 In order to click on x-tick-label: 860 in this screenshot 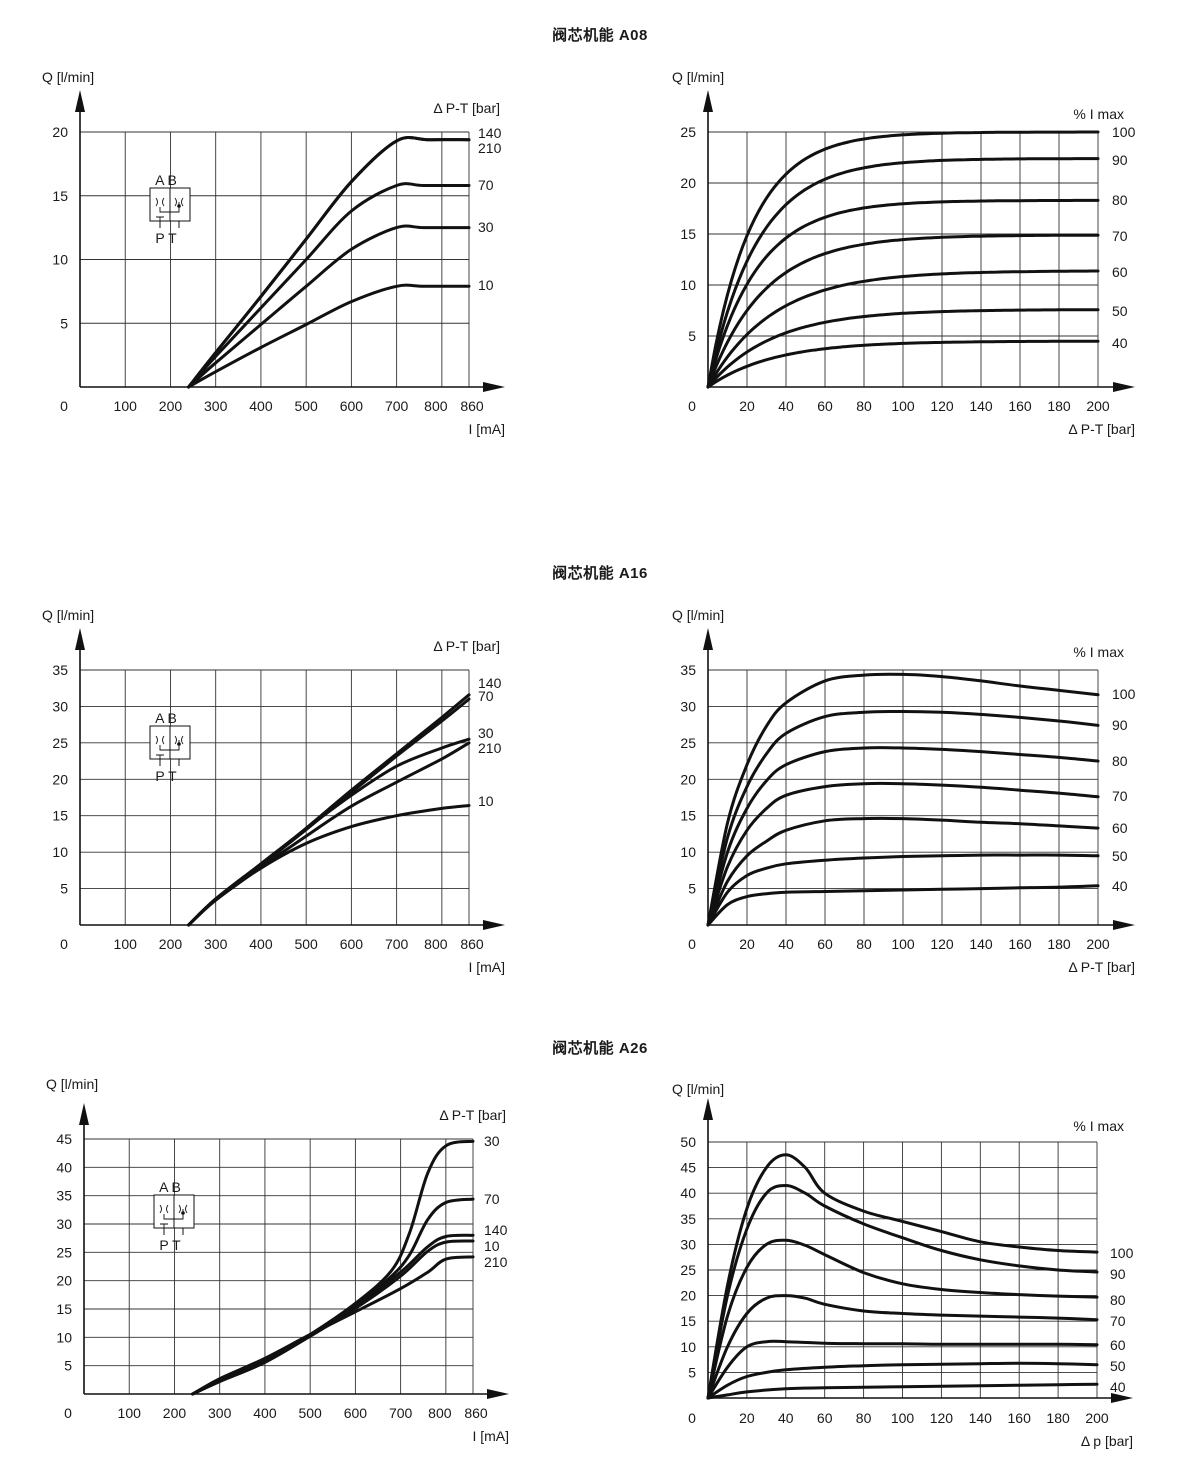, I will do `click(476, 1413)`.